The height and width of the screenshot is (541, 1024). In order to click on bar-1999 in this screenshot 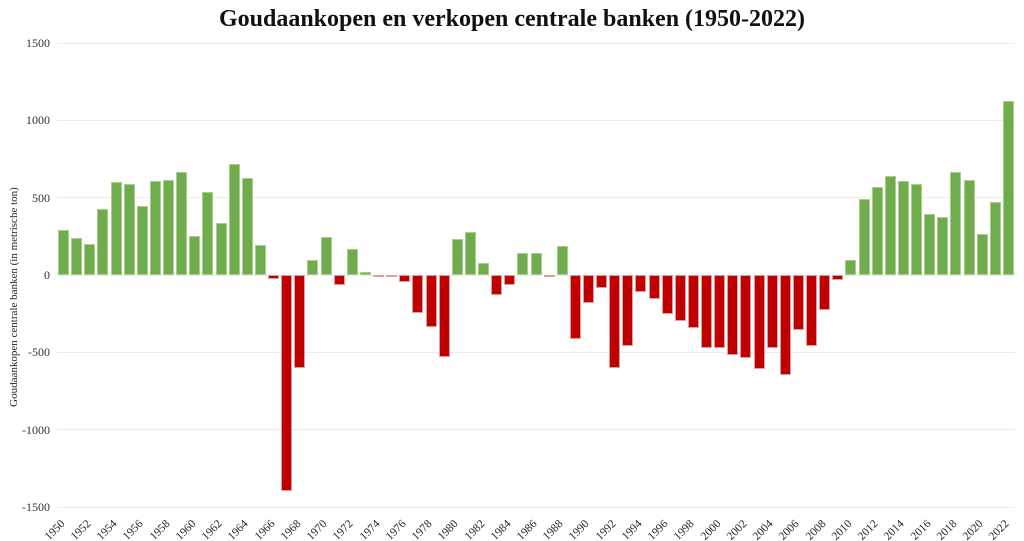, I will do `click(707, 311)`.